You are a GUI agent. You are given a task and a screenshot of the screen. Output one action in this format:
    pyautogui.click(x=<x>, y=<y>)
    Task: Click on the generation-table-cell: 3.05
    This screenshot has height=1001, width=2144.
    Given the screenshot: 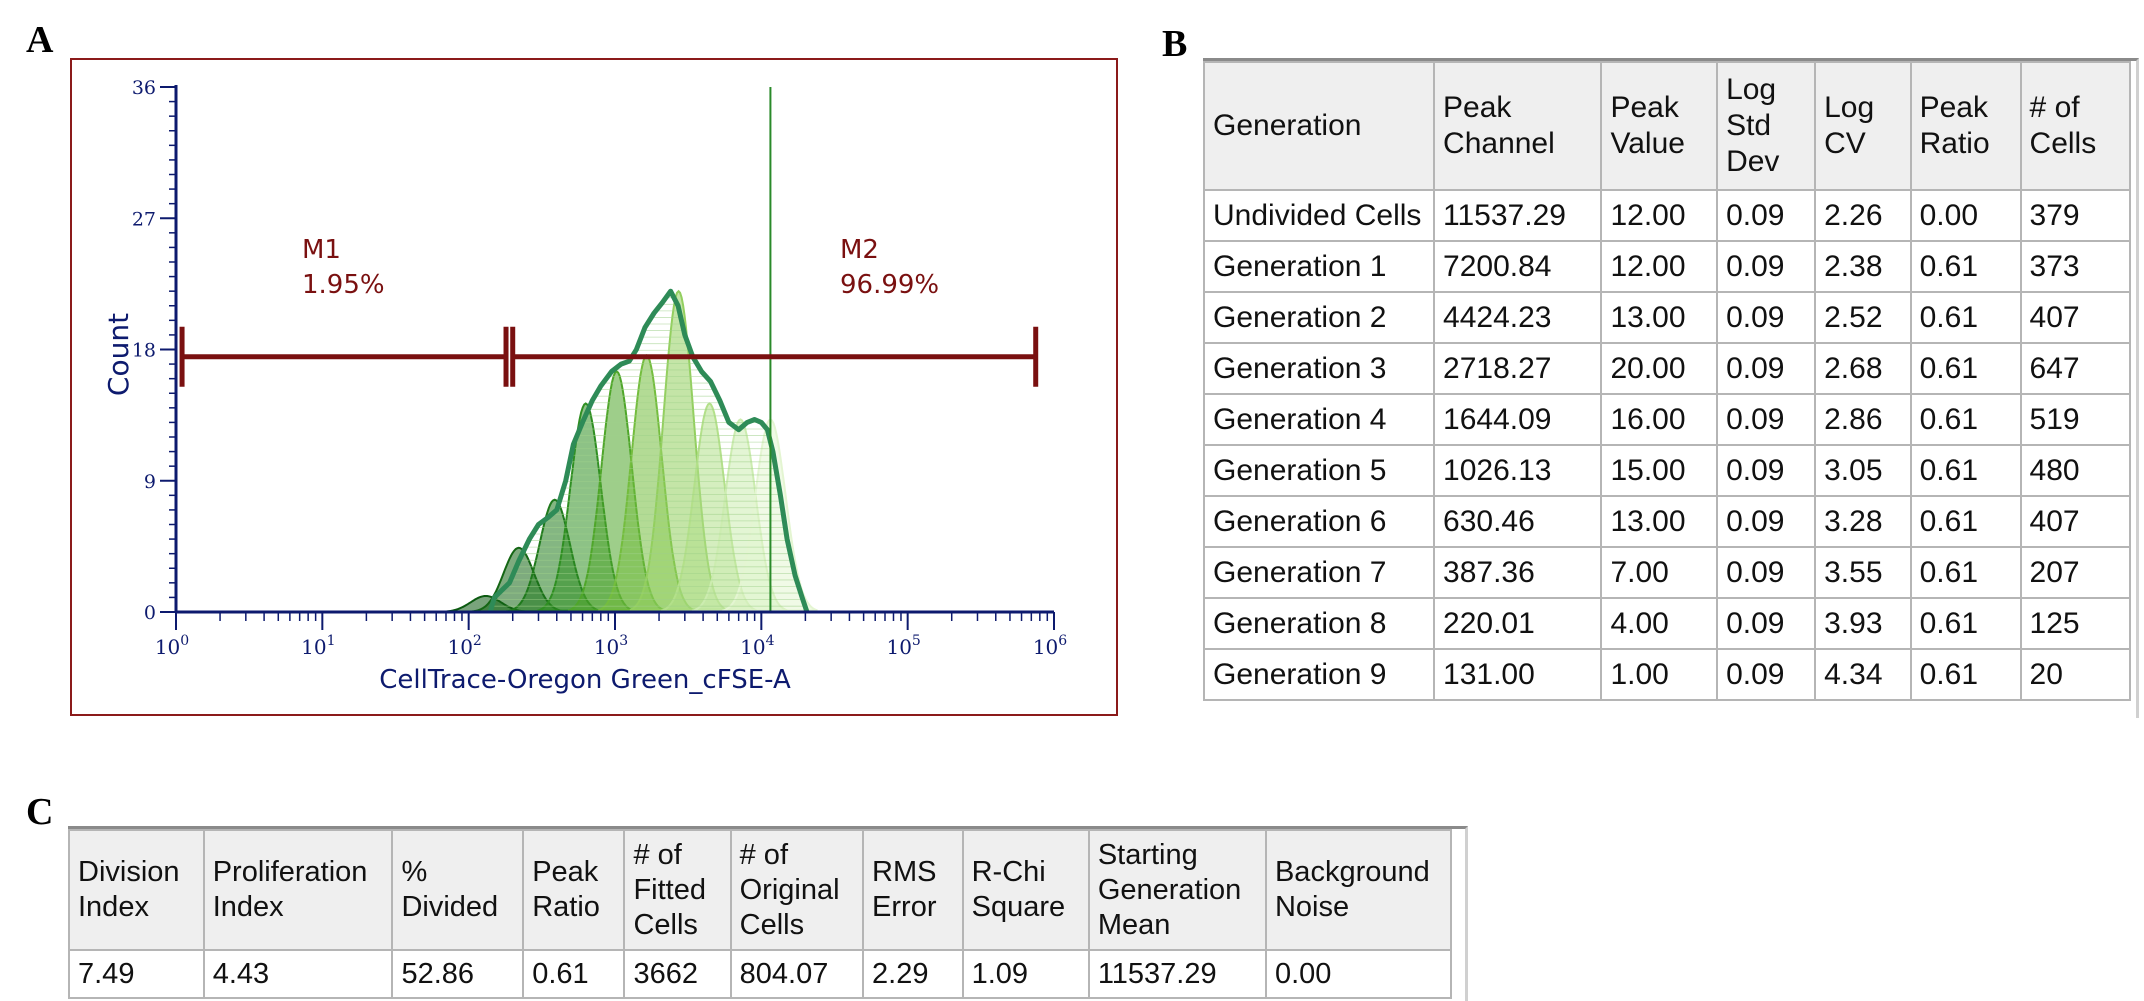 What is the action you would take?
    pyautogui.click(x=1863, y=470)
    